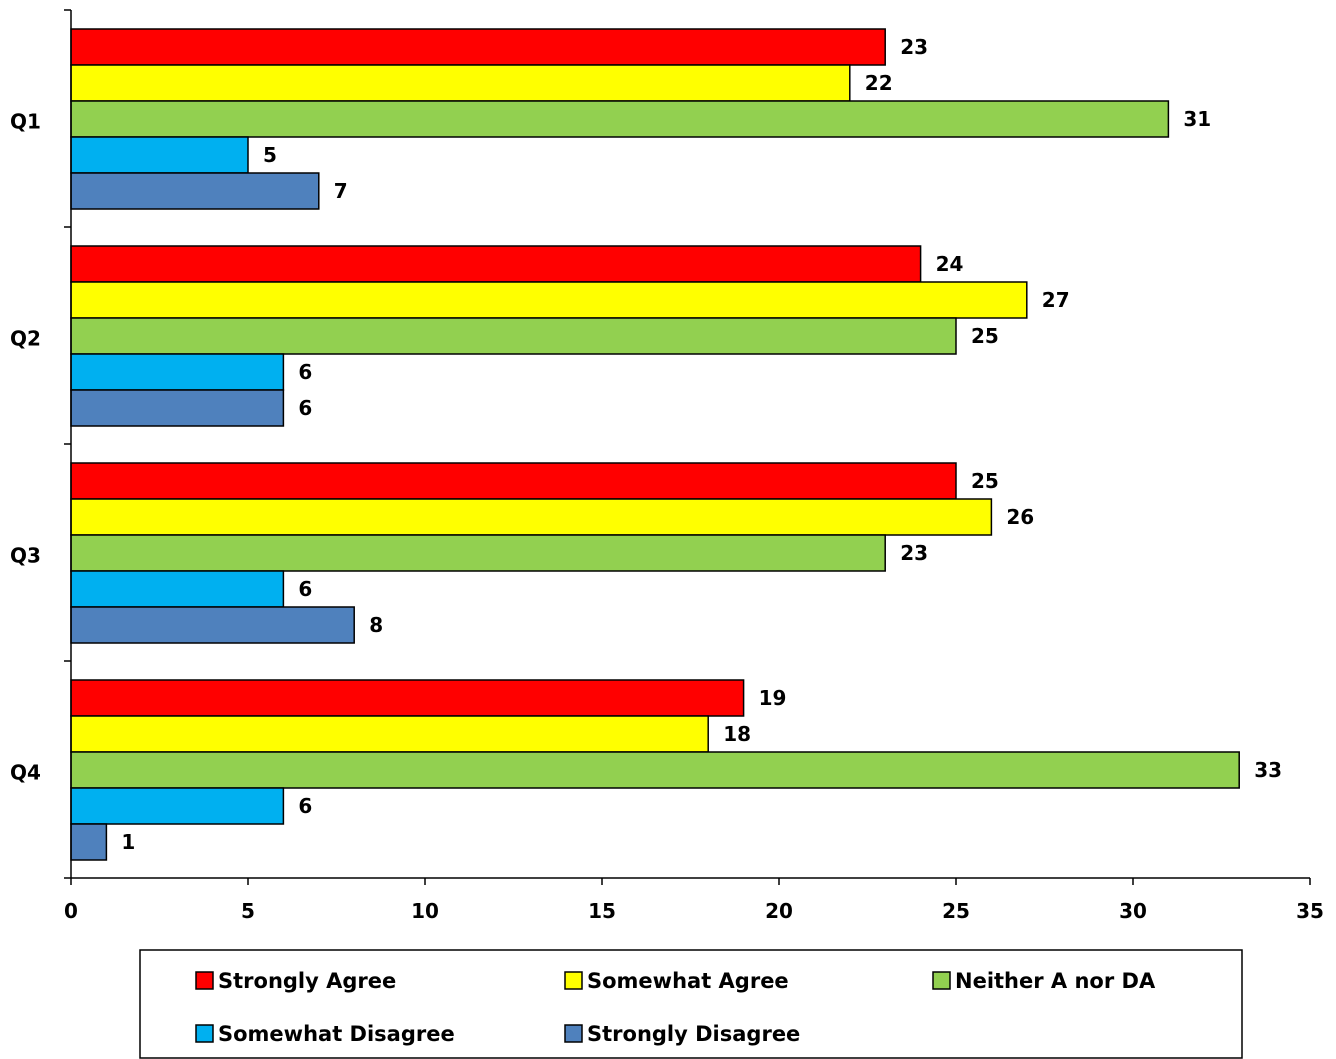 The height and width of the screenshot is (1059, 1336). What do you see at coordinates (177, 408) in the screenshot?
I see `bar-q2-strongly-disagree` at bounding box center [177, 408].